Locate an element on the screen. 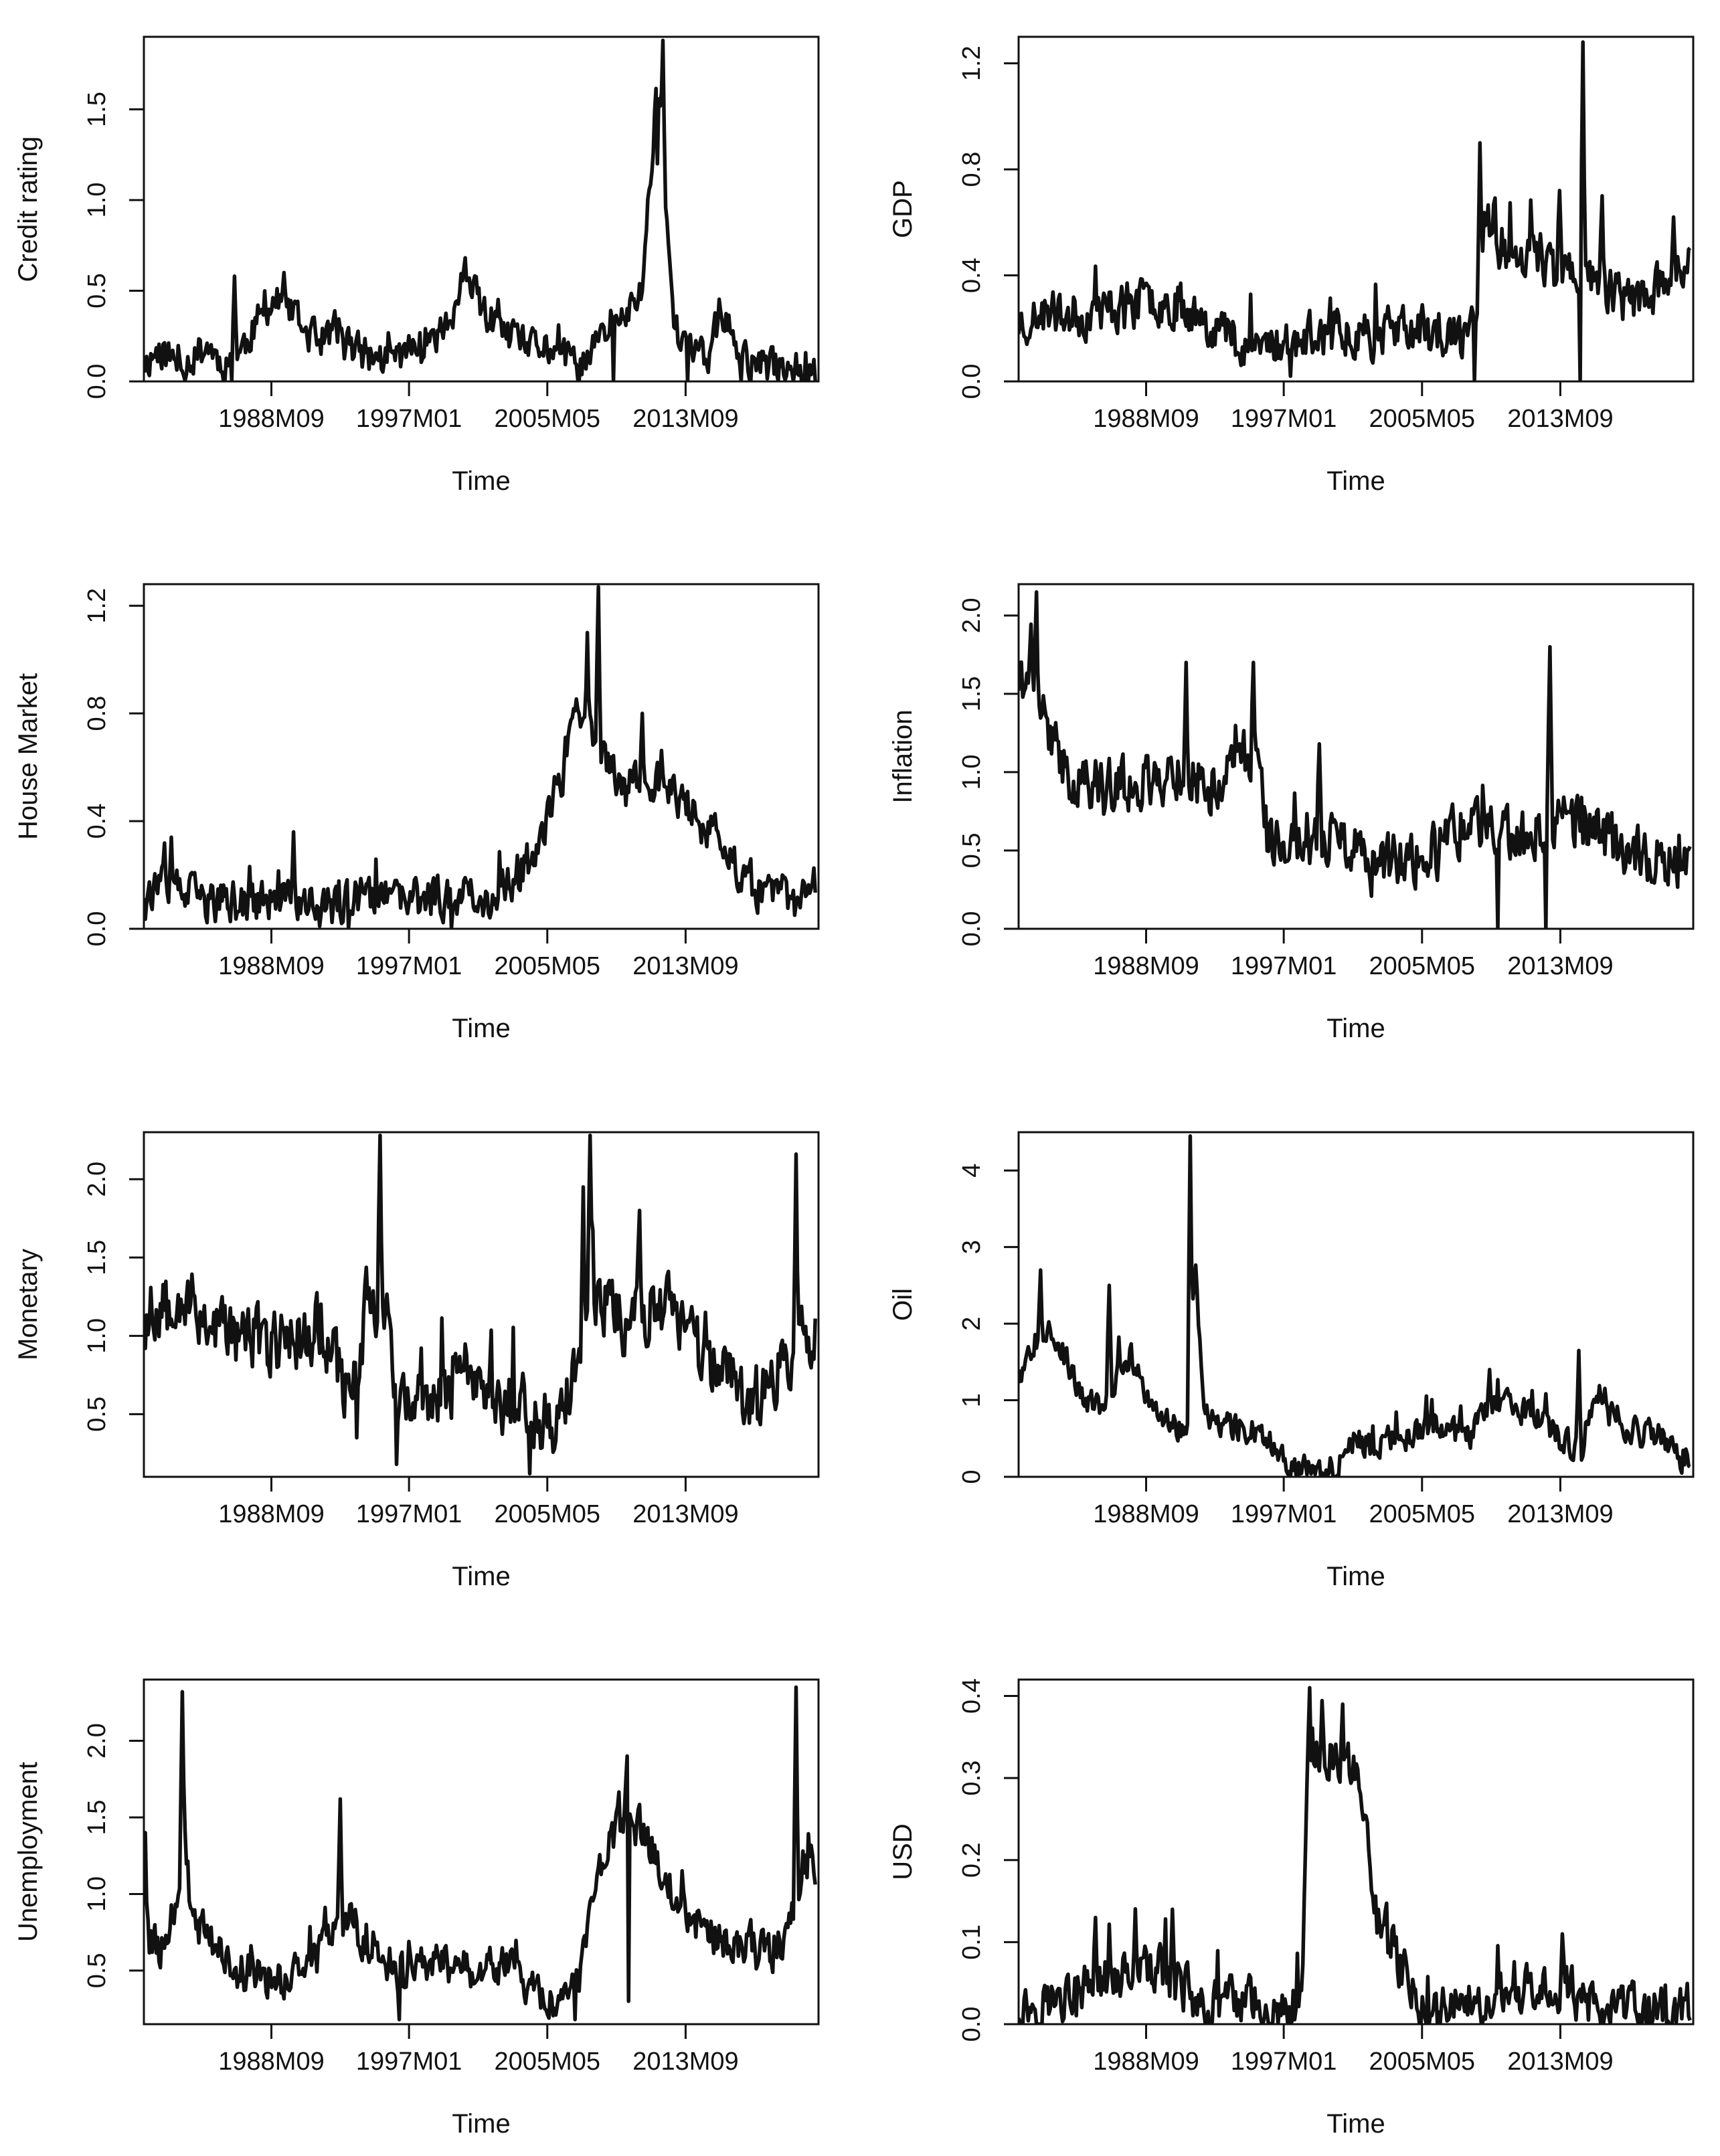  y-axis-label-gdp: GDP is located at coordinates (903, 209).